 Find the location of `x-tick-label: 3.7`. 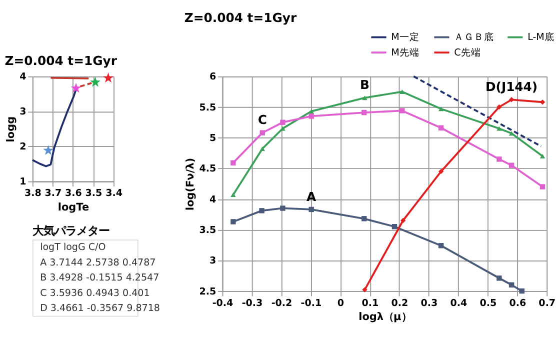

x-tick-label: 3.7 is located at coordinates (53, 194).